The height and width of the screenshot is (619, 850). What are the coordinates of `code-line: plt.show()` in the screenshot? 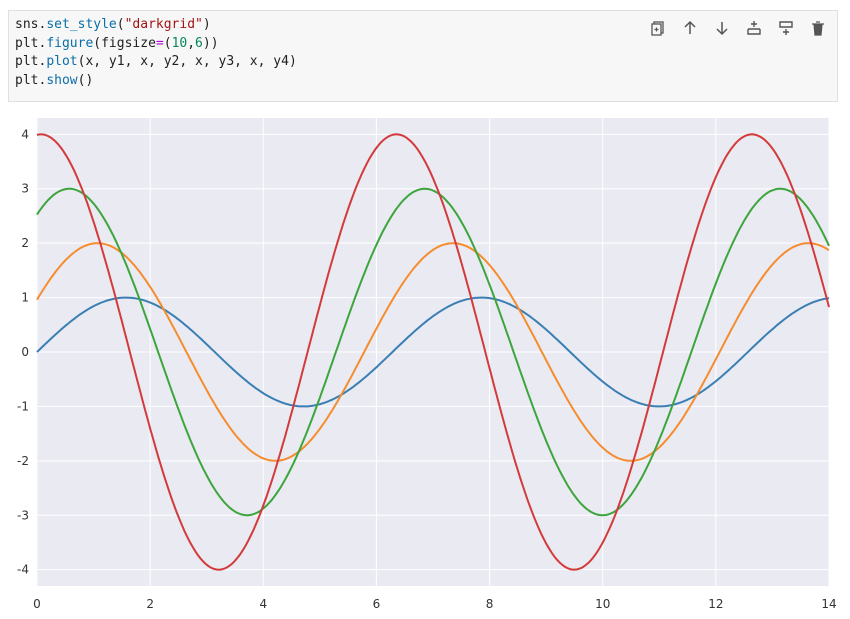 It's located at (54, 80).